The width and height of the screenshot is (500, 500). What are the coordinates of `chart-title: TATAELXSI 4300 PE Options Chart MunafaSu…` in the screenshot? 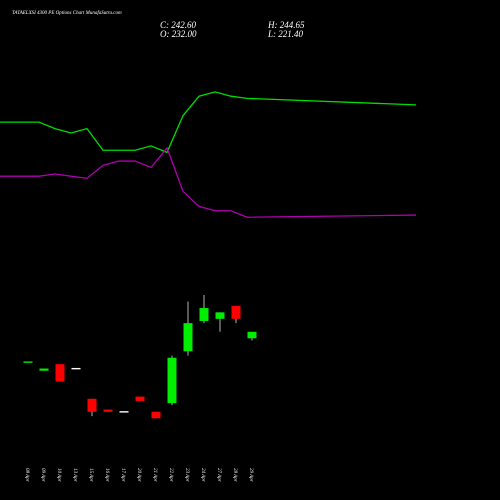 It's located at (67, 13).